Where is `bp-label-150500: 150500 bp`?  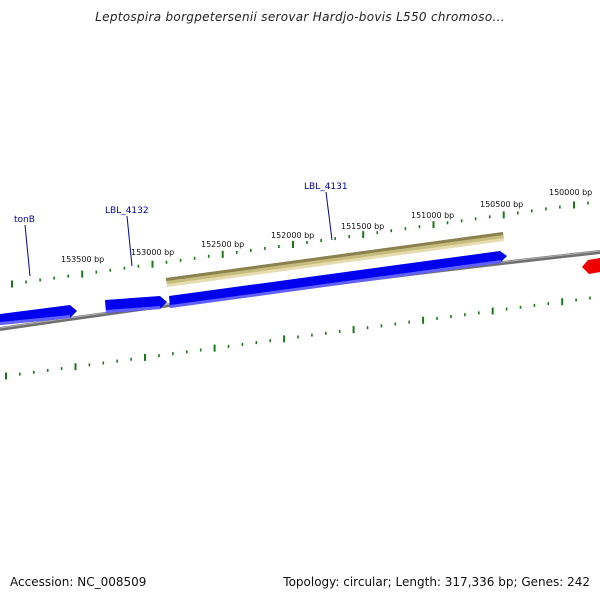
bp-label-150500: 150500 bp is located at coordinates (501, 204).